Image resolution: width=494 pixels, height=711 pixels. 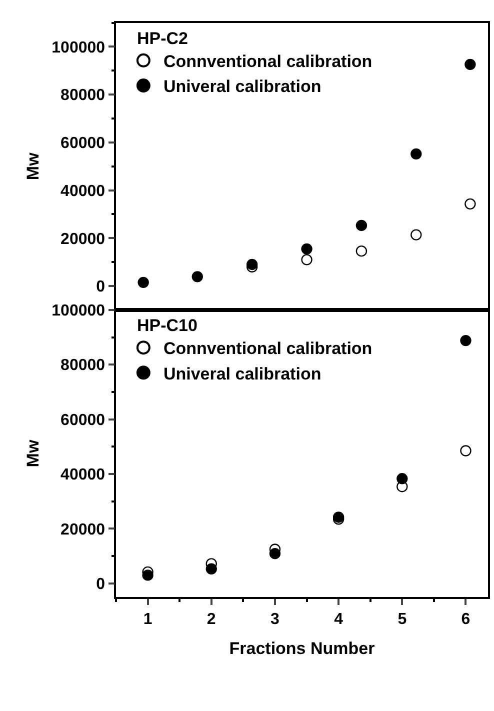 What do you see at coordinates (211, 619) in the screenshot?
I see `x-tick-label: 2` at bounding box center [211, 619].